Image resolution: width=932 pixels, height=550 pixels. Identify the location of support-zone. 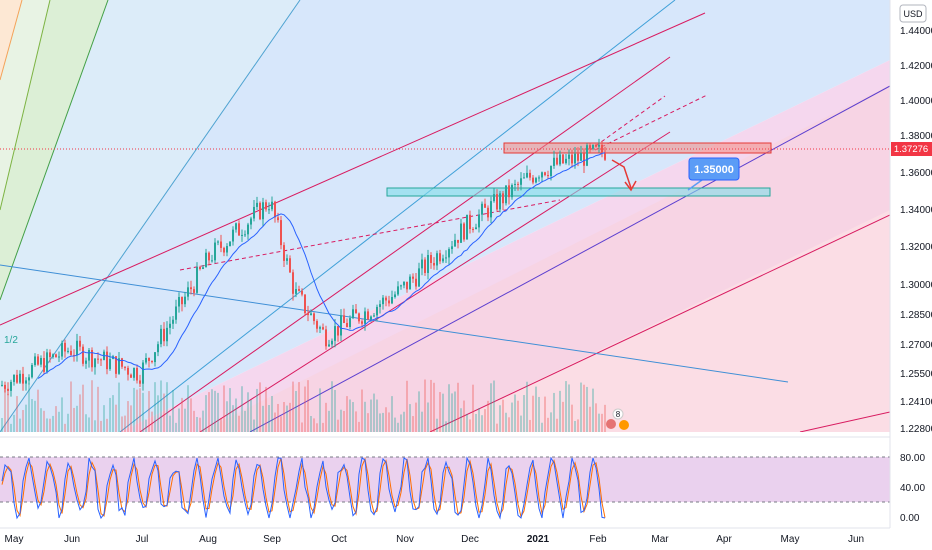
(578, 192).